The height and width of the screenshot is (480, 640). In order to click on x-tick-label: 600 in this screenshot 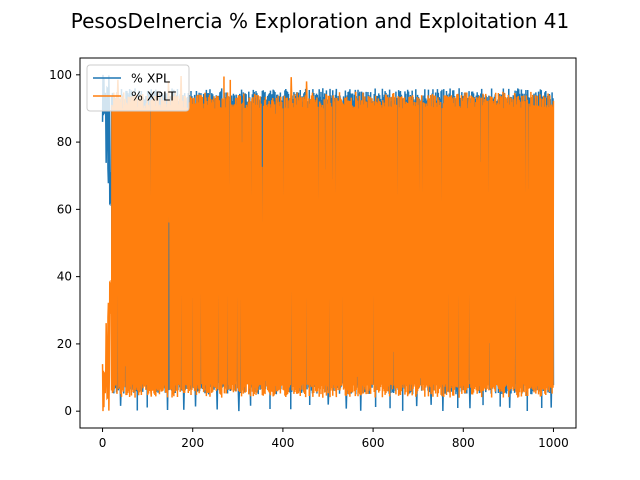, I will do `click(373, 443)`.